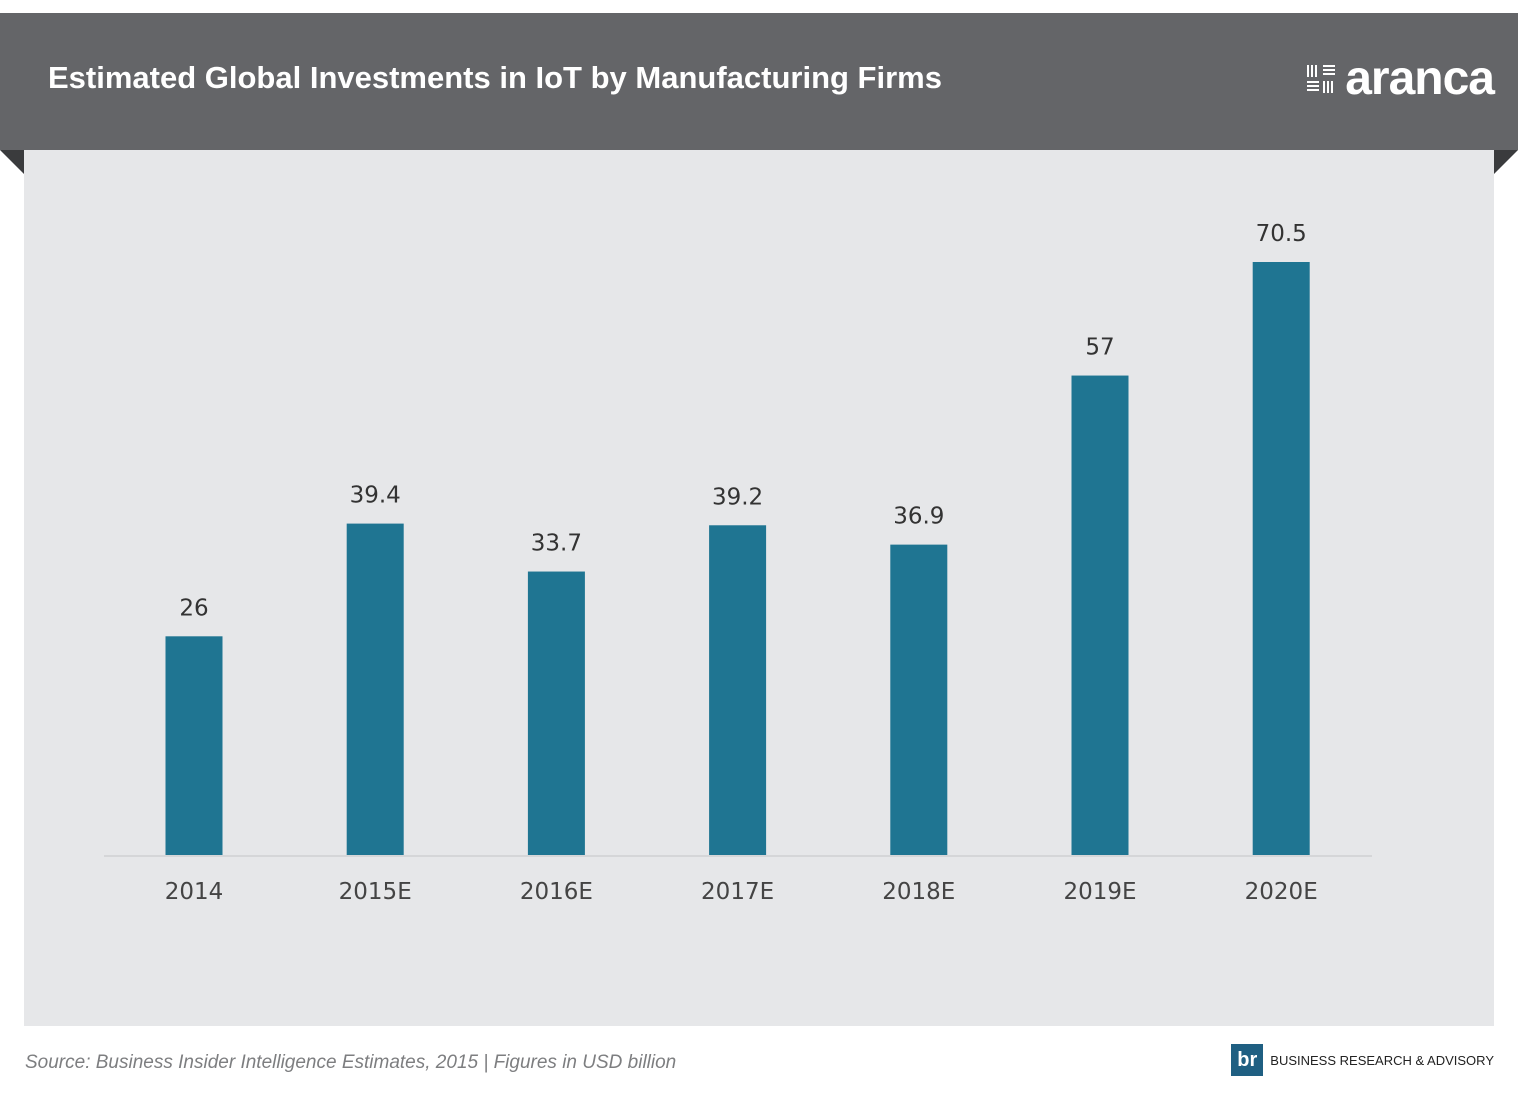  I want to click on x-tick-label: 2017E, so click(737, 892).